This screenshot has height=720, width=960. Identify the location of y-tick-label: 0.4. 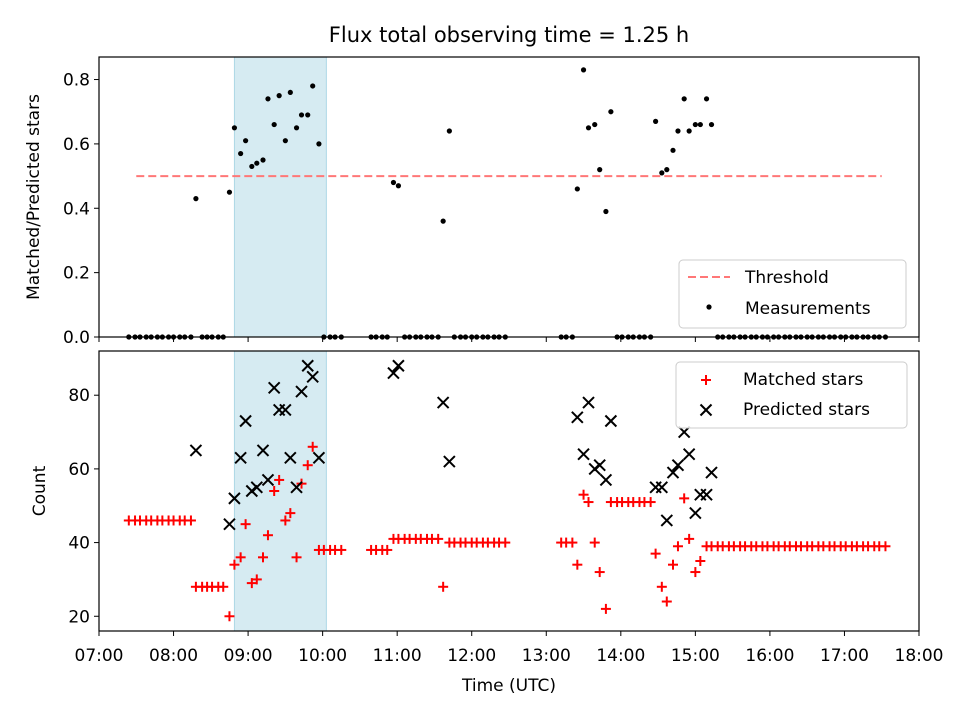
(76, 209).